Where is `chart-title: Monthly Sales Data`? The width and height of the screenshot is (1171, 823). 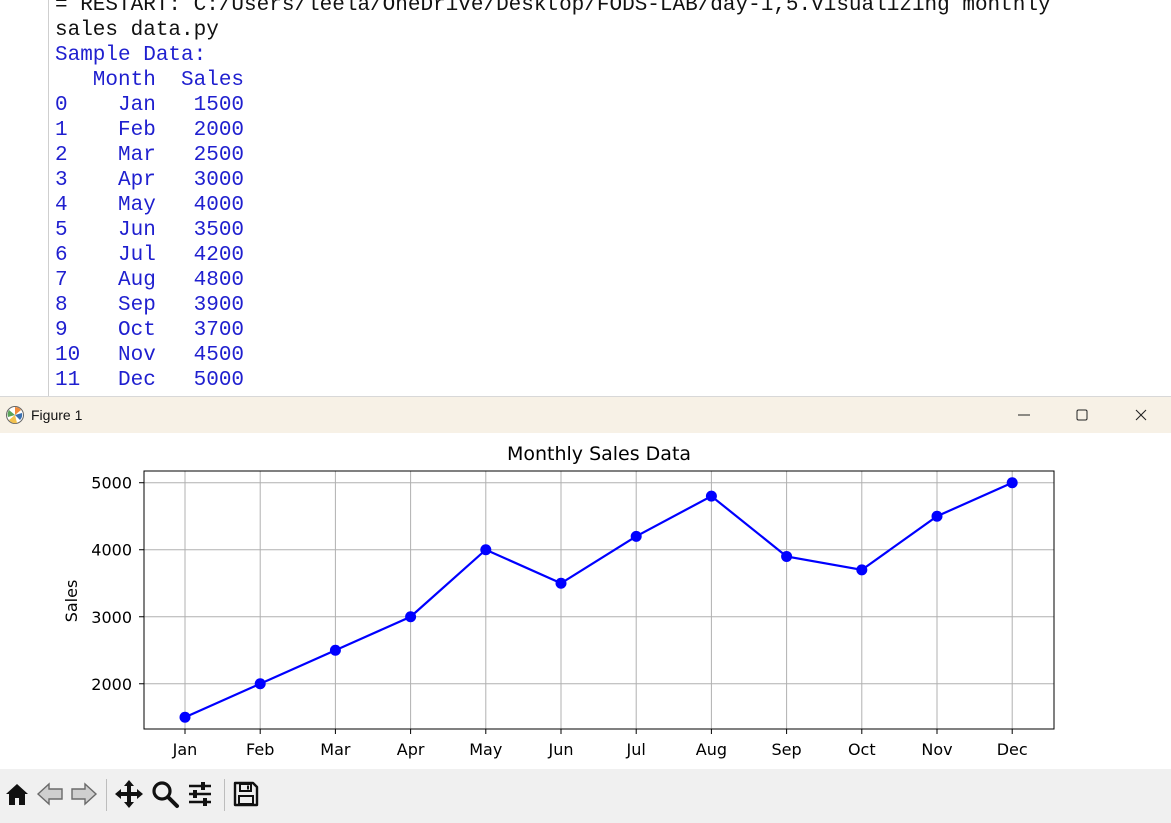 chart-title: Monthly Sales Data is located at coordinates (599, 454).